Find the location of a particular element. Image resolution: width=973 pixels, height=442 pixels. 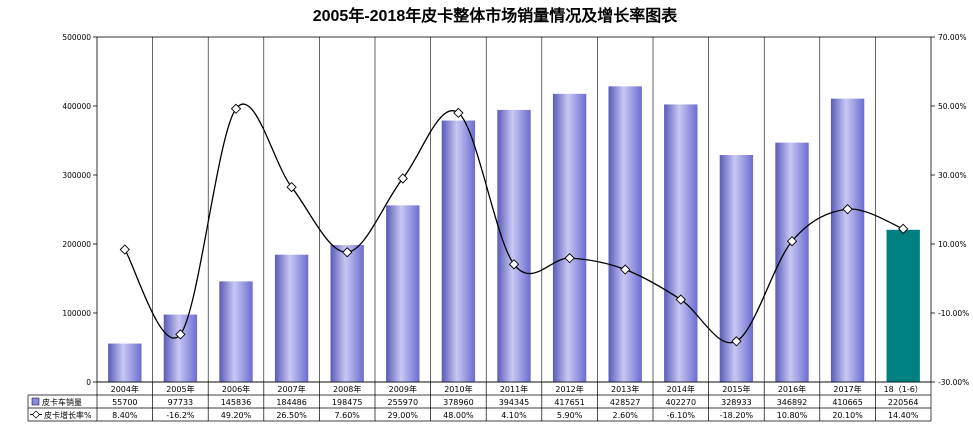

x-tick-label: 2008年 is located at coordinates (347, 389).